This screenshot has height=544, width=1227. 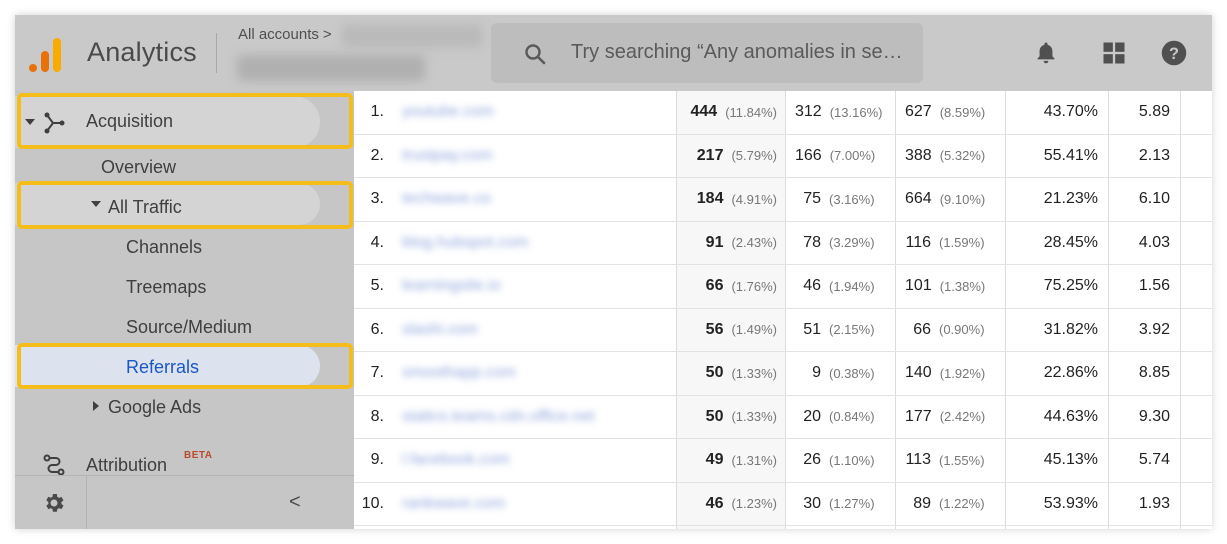 I want to click on new-users-percent: (7.00%), so click(x=852, y=156).